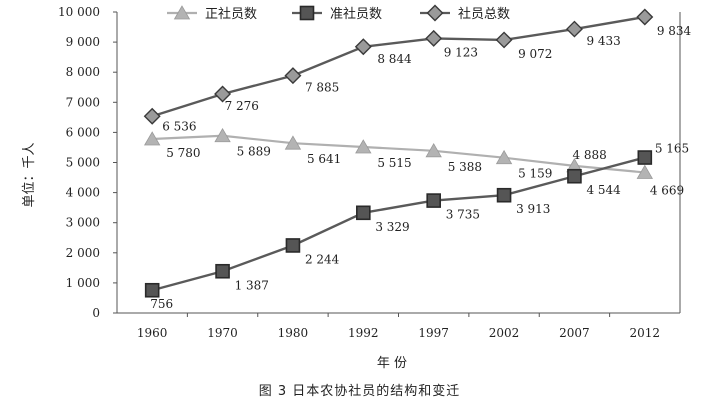 This screenshot has height=406, width=719. What do you see at coordinates (79, 12) in the screenshot?
I see `y-tick-label: 10 000` at bounding box center [79, 12].